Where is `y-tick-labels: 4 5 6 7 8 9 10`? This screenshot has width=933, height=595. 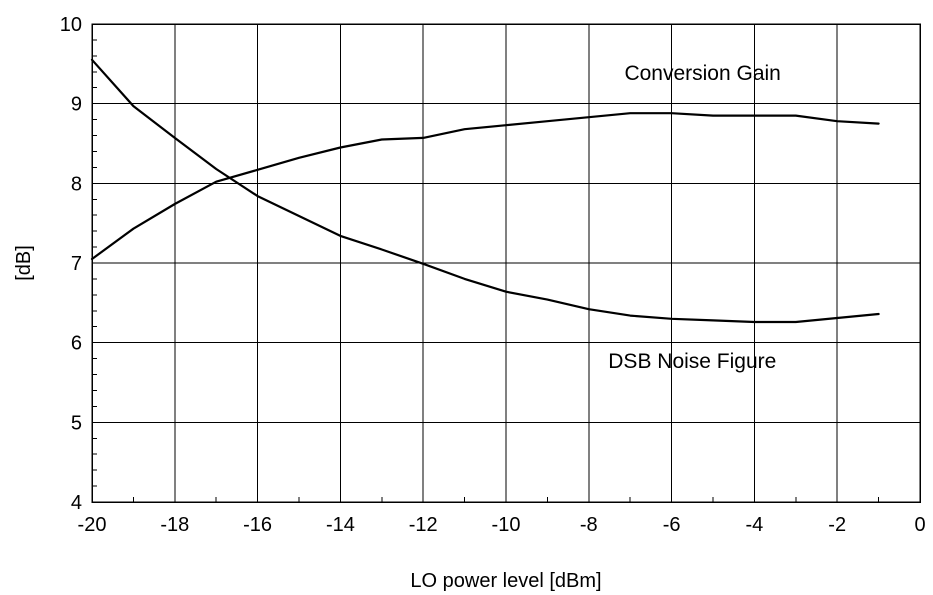 y-tick-labels: 4 5 6 7 8 9 10 is located at coordinates (71, 264).